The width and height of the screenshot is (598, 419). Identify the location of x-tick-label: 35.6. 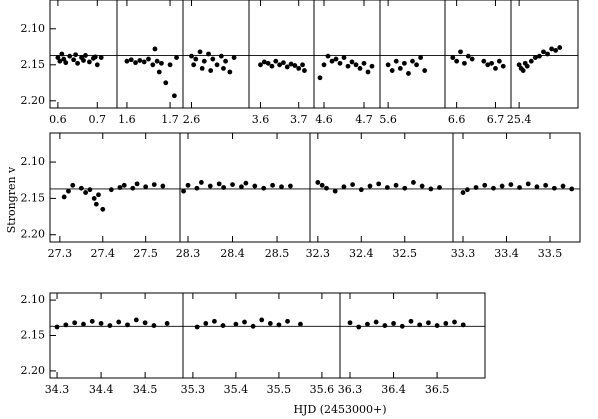
(322, 389).